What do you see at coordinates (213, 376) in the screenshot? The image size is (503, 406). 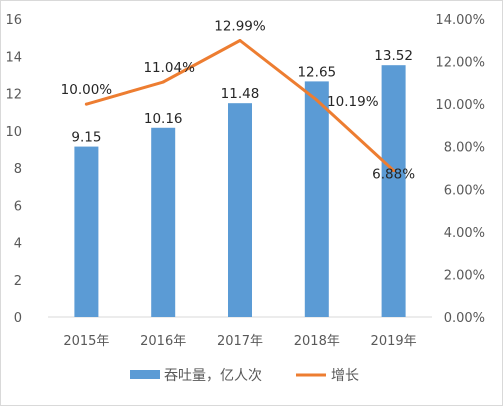 I see `legend-label-bar: 吞吐量，亿人次` at bounding box center [213, 376].